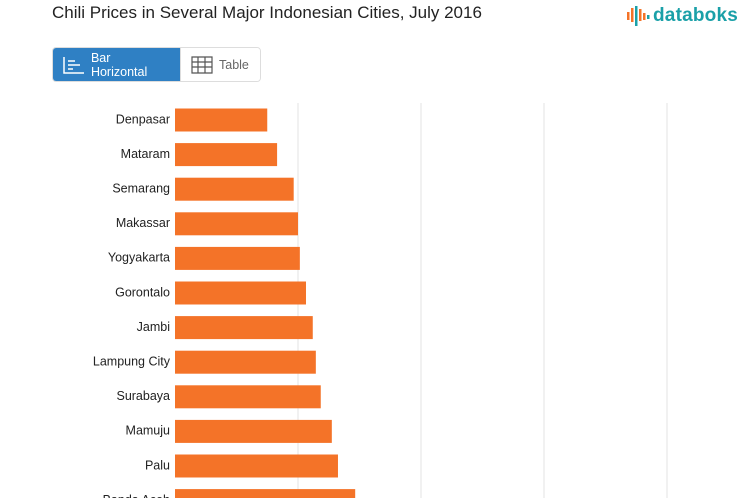  I want to click on view-tabs: Bar Horizontal Table, so click(156, 64).